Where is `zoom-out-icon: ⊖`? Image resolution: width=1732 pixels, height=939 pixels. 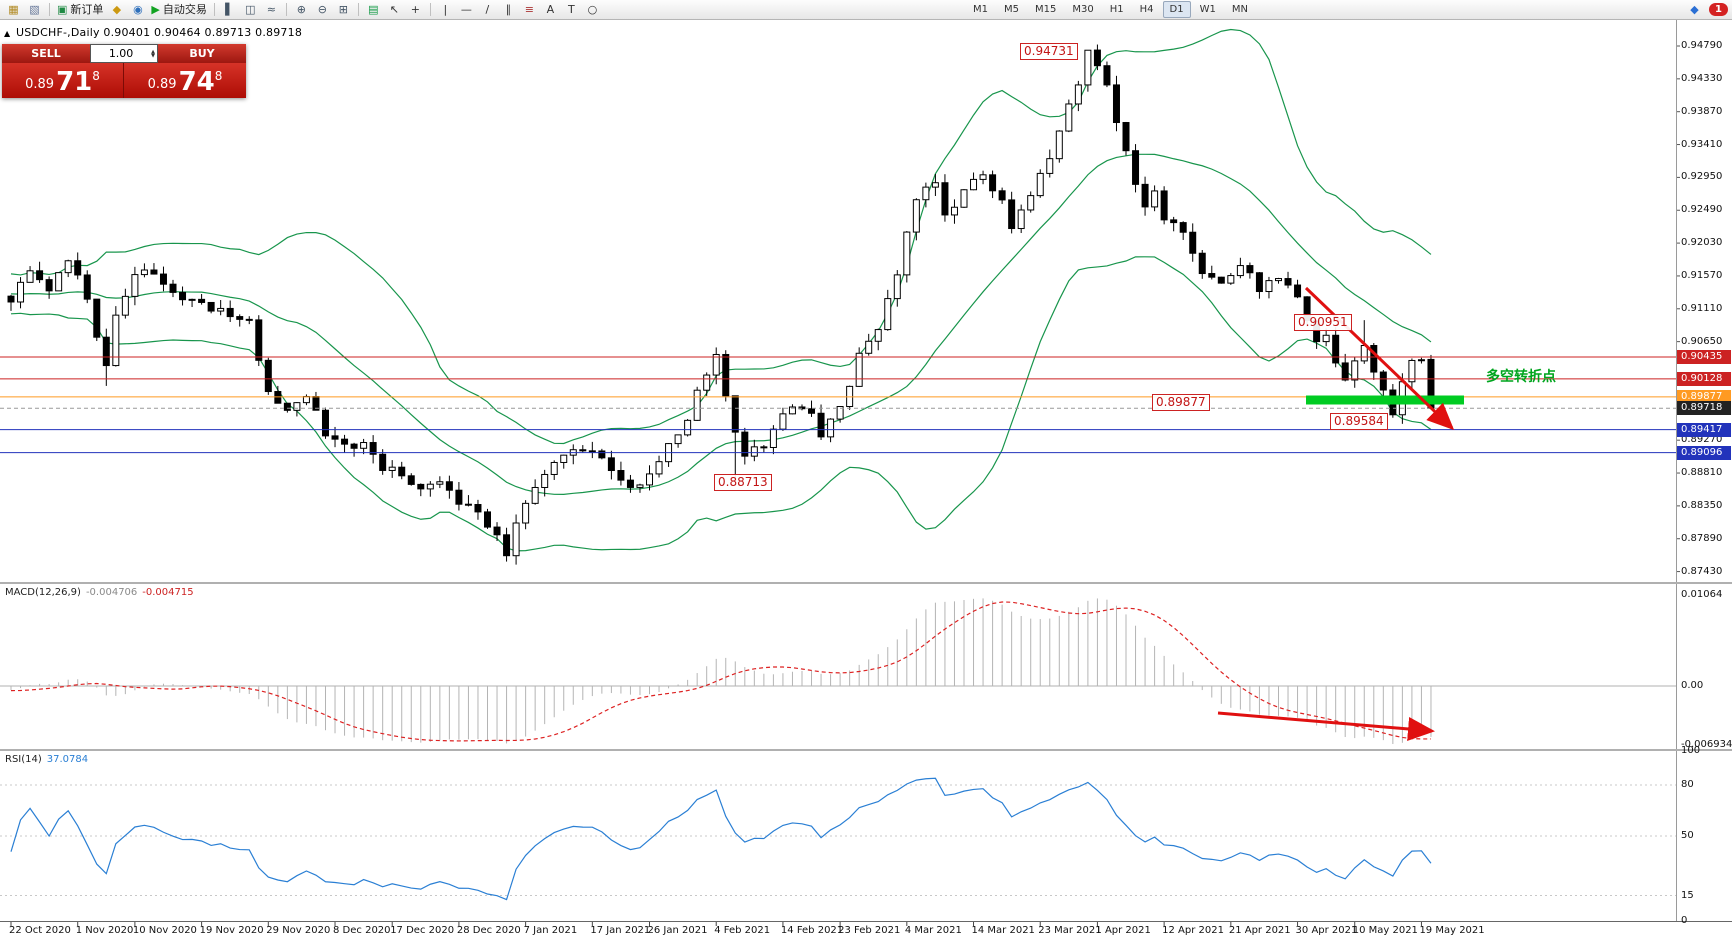
zoom-out-icon: ⊖ is located at coordinates (322, 9).